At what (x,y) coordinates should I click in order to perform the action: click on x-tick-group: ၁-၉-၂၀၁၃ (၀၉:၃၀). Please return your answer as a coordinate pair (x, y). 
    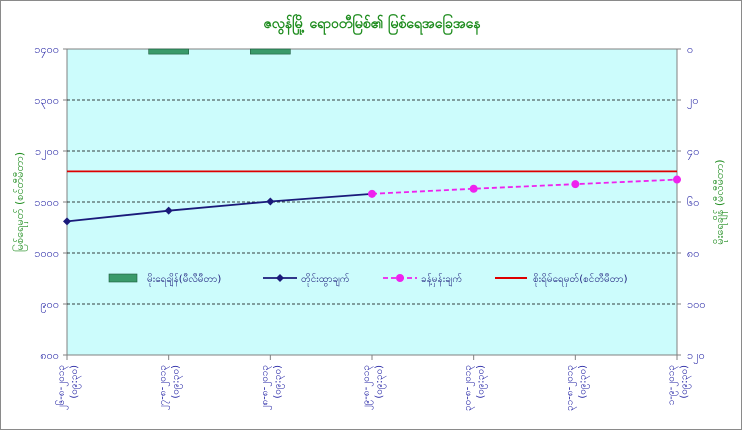
    Looking at the image, I should click on (679, 385).